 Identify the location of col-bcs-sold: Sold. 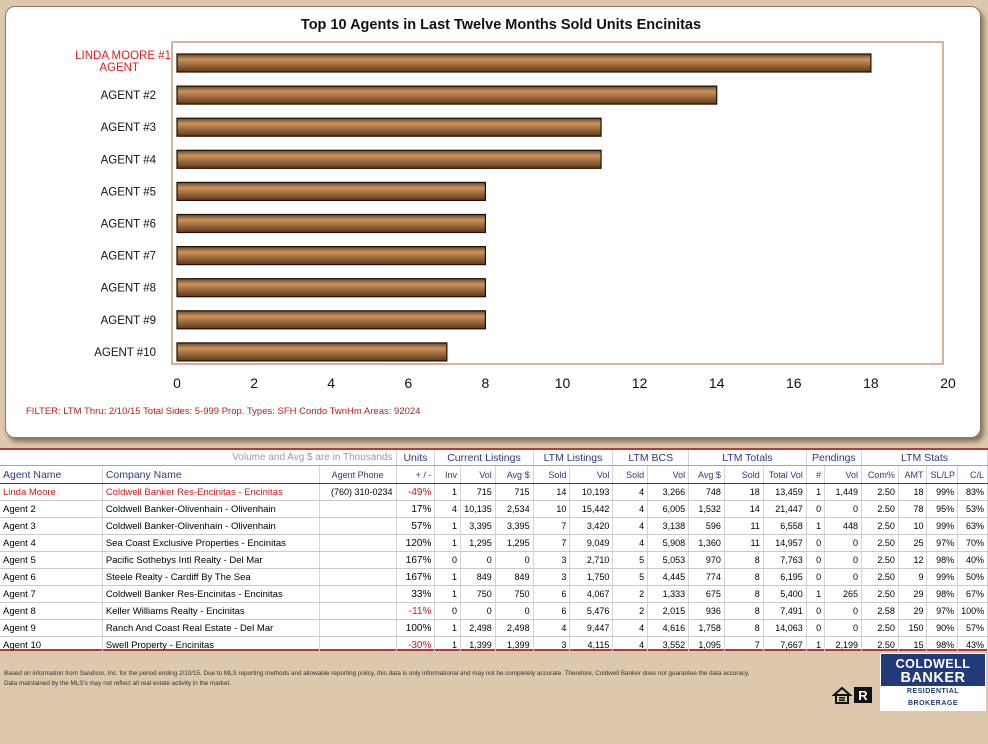
(630, 474).